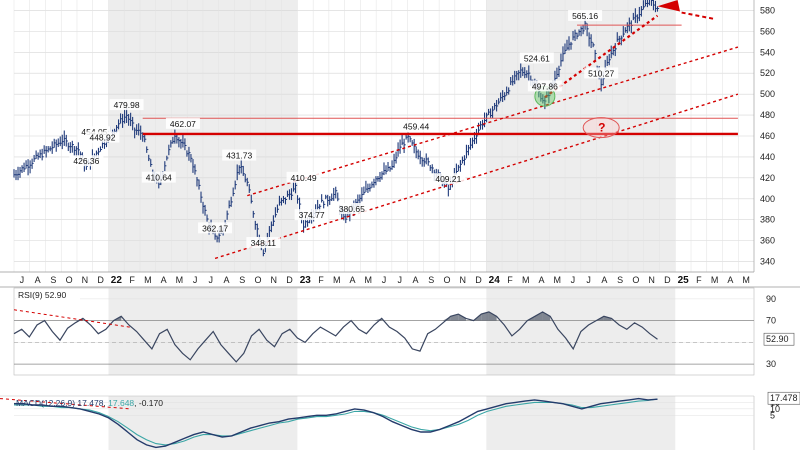 This screenshot has width=800, height=450. Describe the element at coordinates (416, 127) in the screenshot. I see `price-annotation: 459.44` at that location.